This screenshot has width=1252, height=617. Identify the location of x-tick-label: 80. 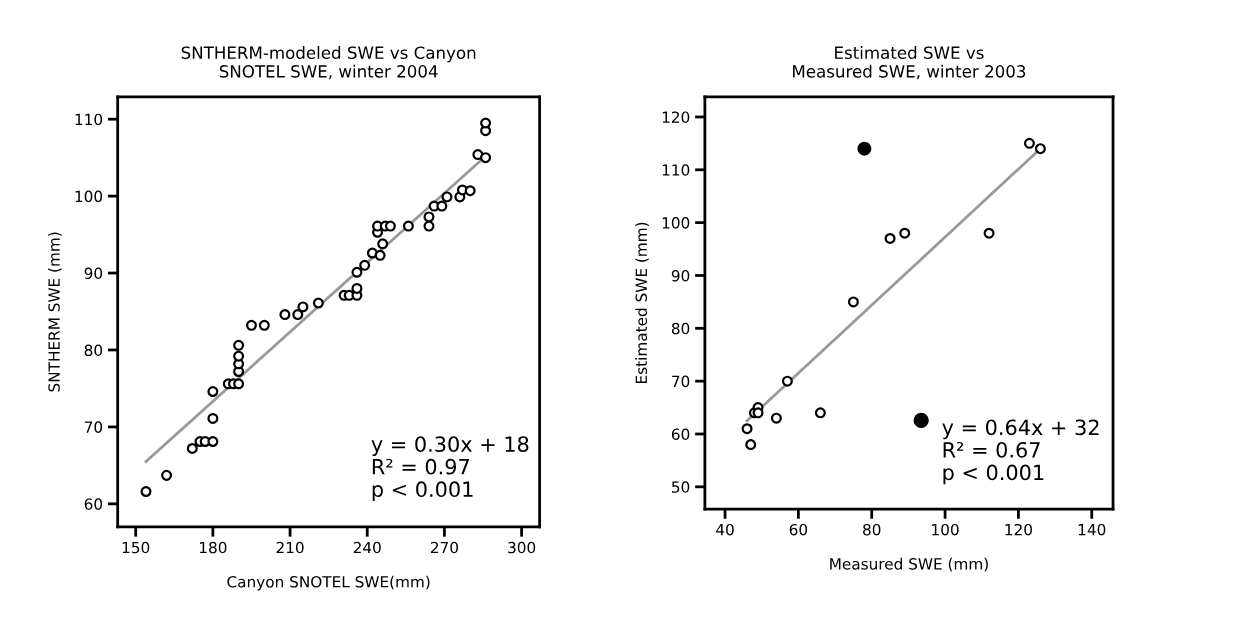
(872, 529).